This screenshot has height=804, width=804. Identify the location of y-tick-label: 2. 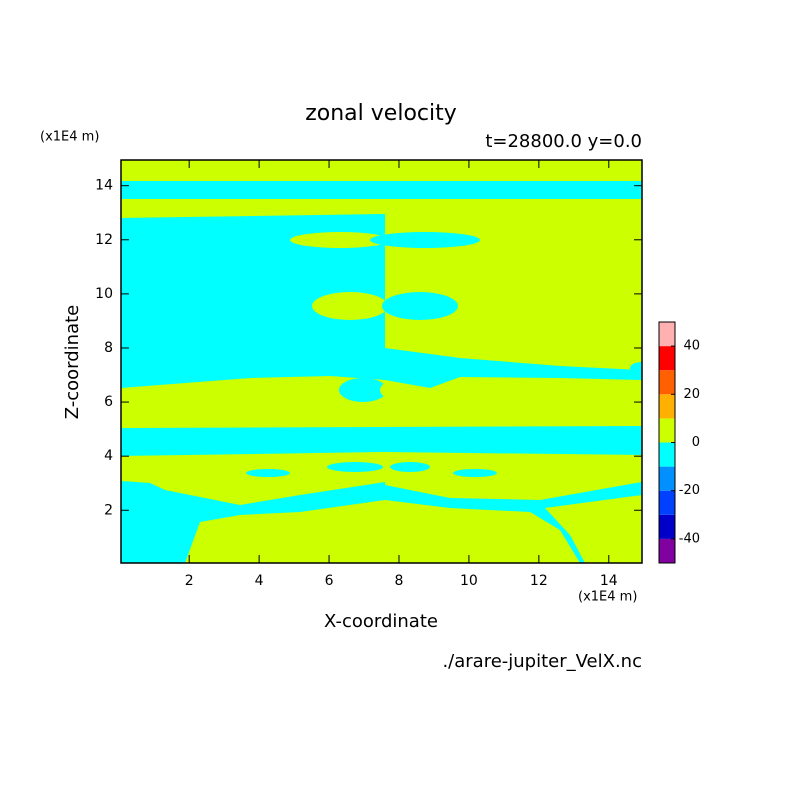
(108, 510).